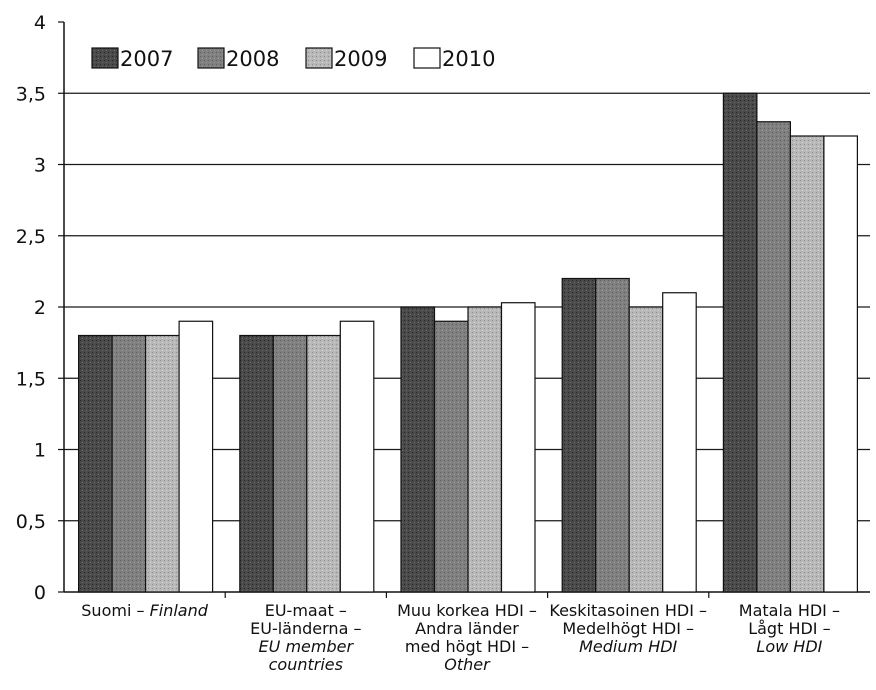 This screenshot has width=876, height=690. Describe the element at coordinates (628, 628) in the screenshot. I see `category-label: Medelhögt HDI –` at that location.